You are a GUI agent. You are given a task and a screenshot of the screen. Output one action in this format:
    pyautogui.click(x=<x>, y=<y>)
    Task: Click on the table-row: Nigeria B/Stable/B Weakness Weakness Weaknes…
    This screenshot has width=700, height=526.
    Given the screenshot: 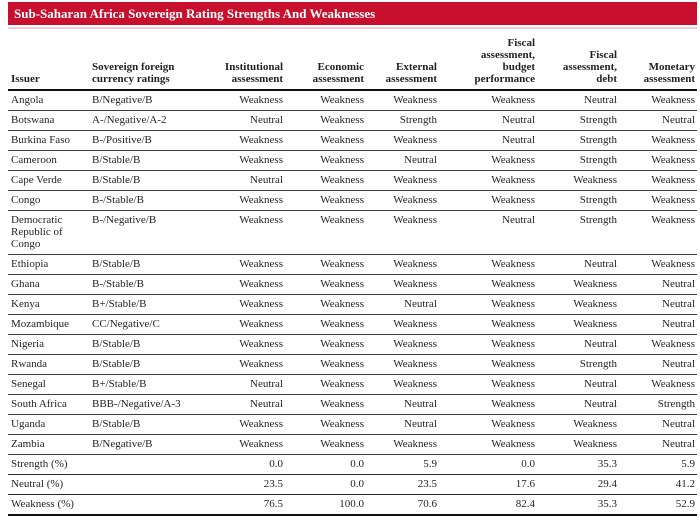 What is the action you would take?
    pyautogui.click(x=352, y=344)
    